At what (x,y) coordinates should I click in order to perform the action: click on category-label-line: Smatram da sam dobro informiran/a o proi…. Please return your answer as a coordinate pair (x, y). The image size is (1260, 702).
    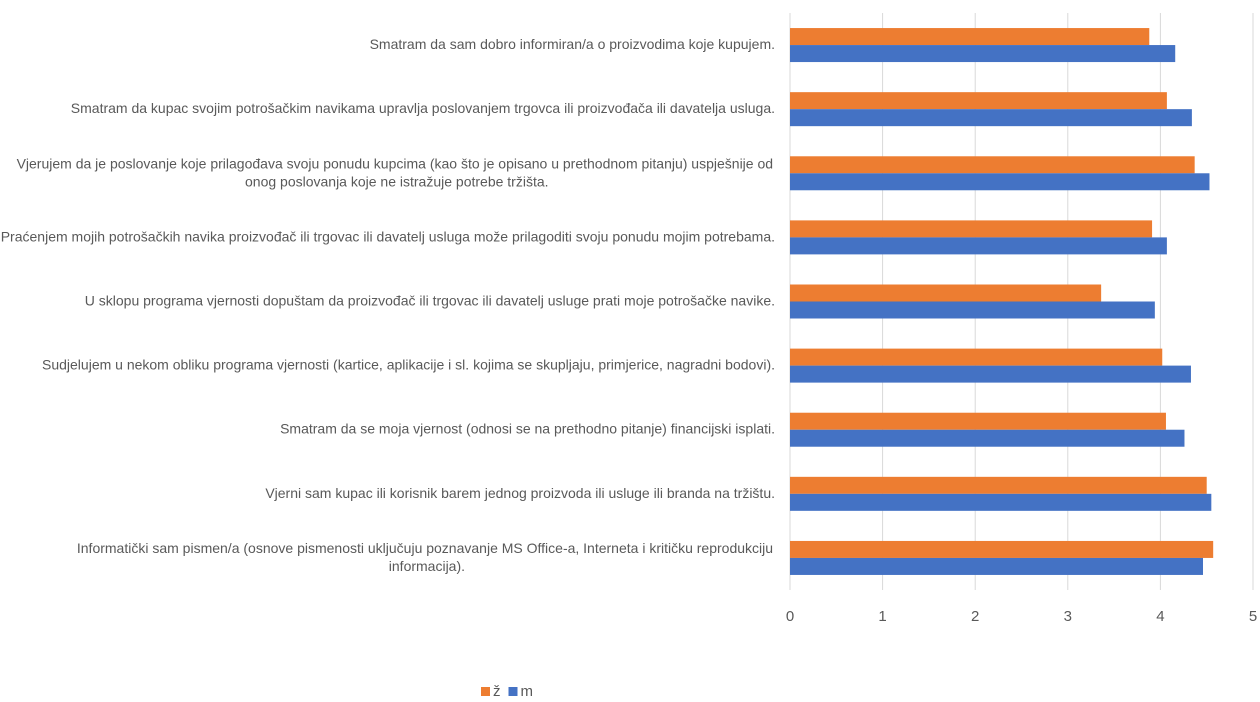
    Looking at the image, I should click on (572, 44).